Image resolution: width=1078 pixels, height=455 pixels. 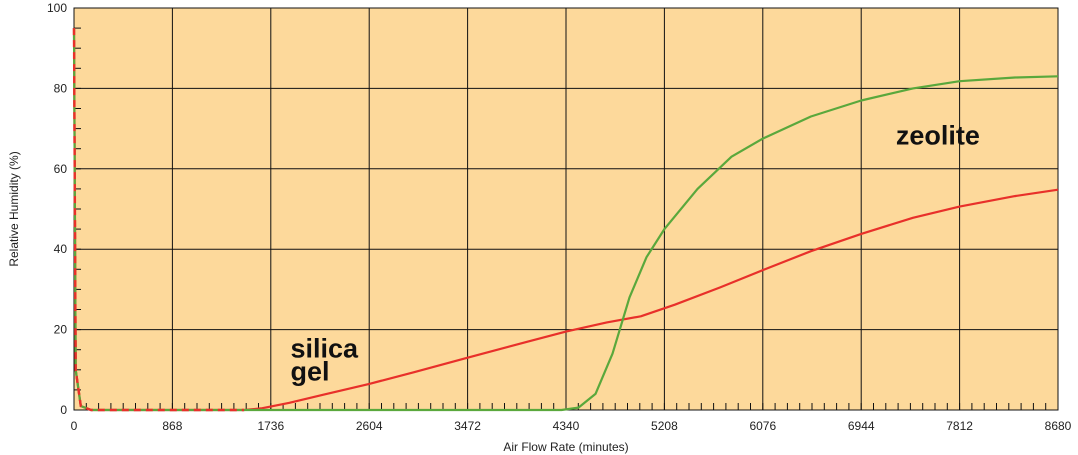 I want to click on annotation-line: zeolite, so click(x=938, y=136).